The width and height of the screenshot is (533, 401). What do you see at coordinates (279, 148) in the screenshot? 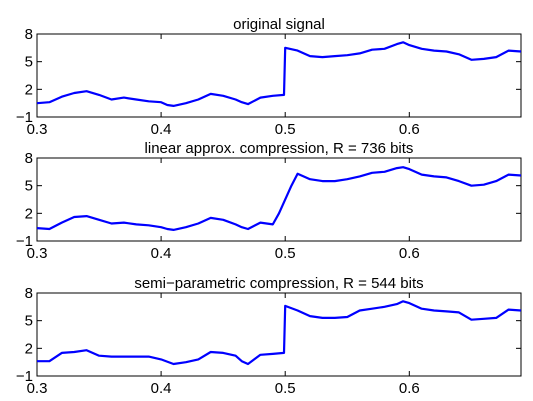
I see `chart-title: linear approx. compression, R = 736 bits` at bounding box center [279, 148].